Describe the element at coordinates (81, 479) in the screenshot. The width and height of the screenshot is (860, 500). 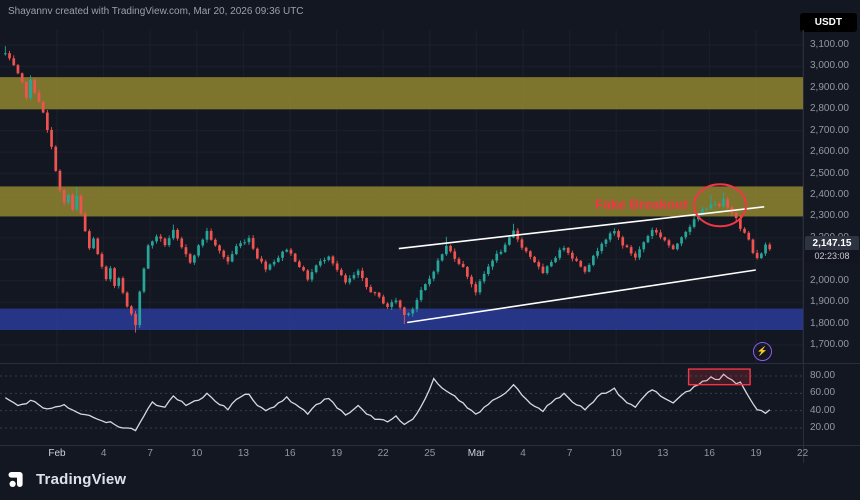
I see `tradingview-logo-text: TradingView` at that location.